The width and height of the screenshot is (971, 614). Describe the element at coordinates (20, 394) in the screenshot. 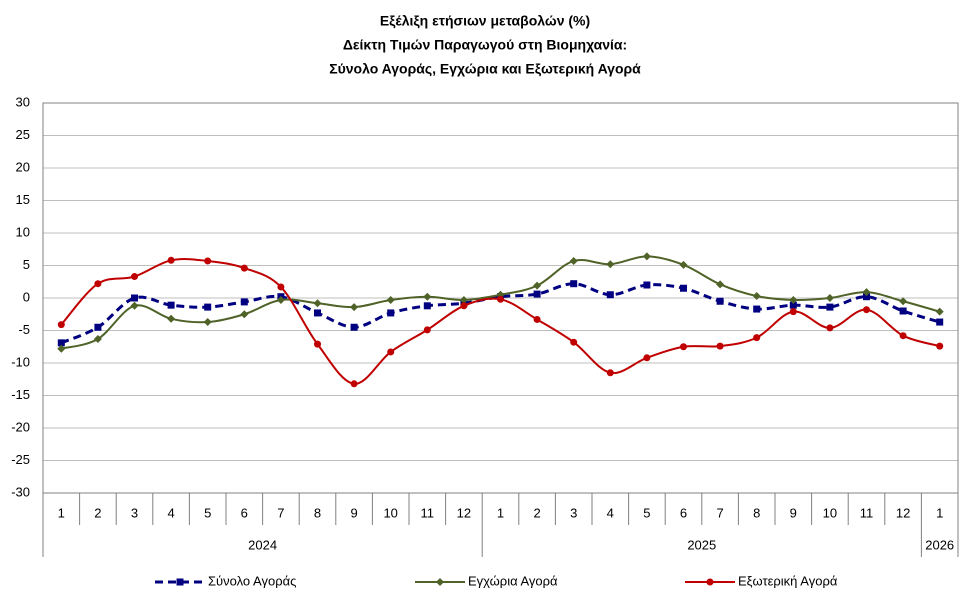

I see `y-tick-label: -15` at that location.